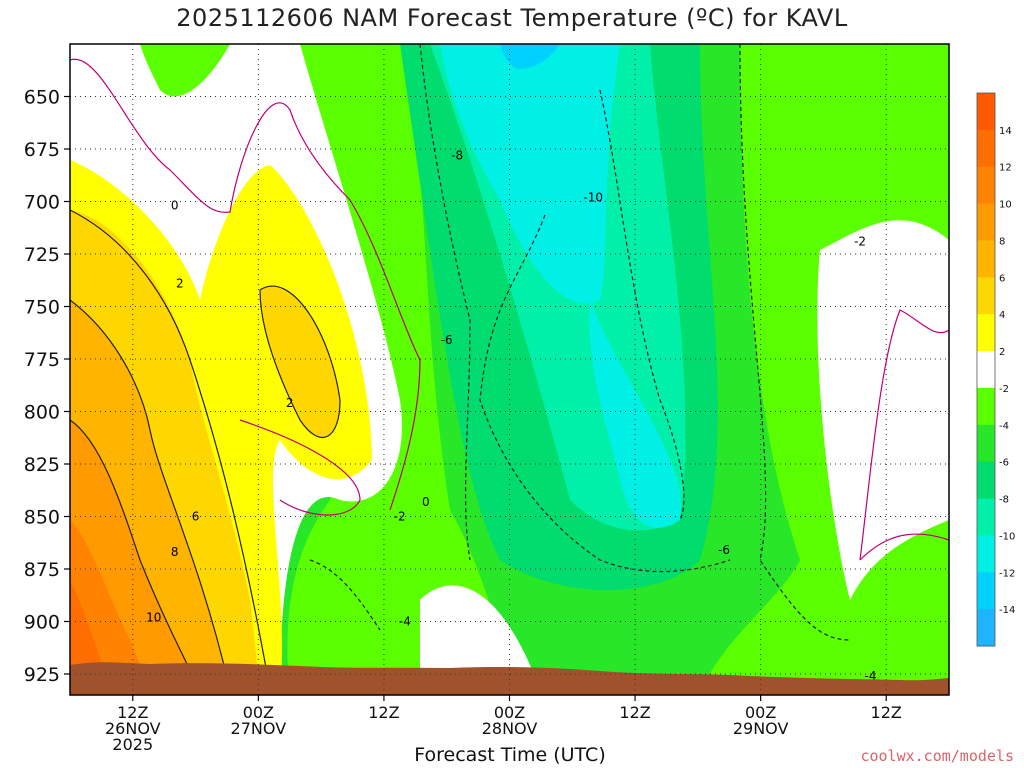 Image resolution: width=1024 pixels, height=768 pixels. What do you see at coordinates (1004, 426) in the screenshot?
I see `colorbar-tick-label: -4` at bounding box center [1004, 426].